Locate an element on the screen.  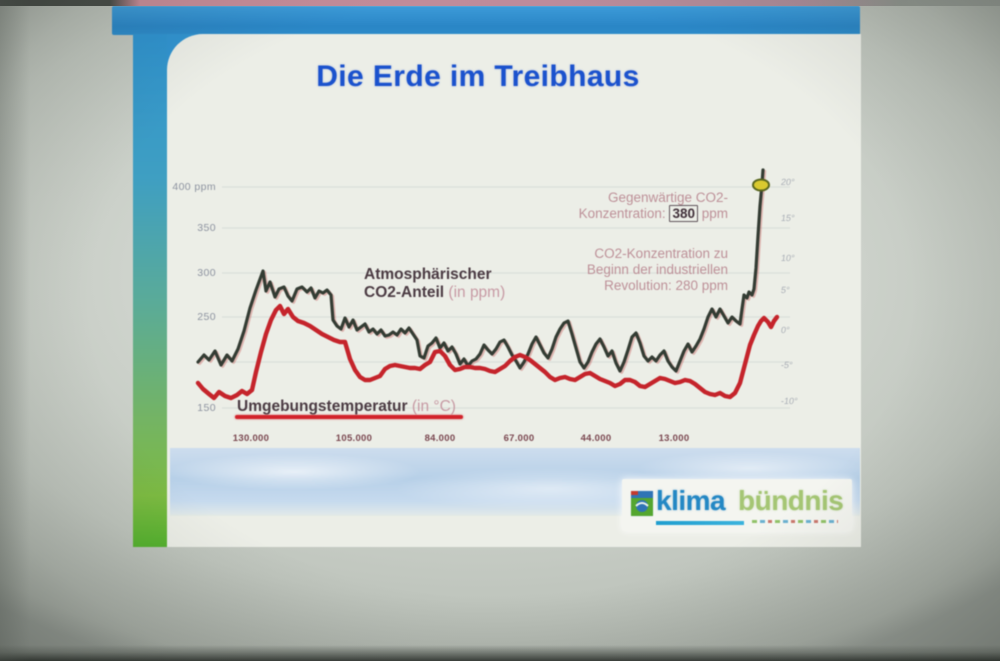
y-axis-right-tick: 0° is located at coordinates (785, 330).